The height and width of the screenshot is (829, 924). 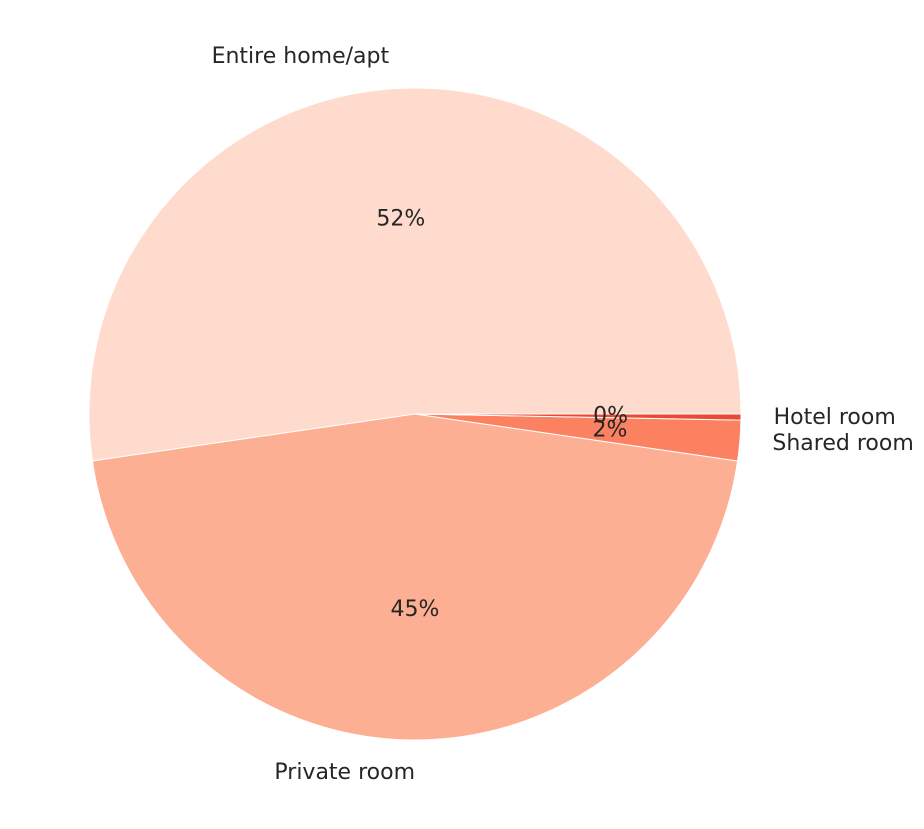 What do you see at coordinates (610, 415) in the screenshot?
I see `percent-label-hotel-room: 0%` at bounding box center [610, 415].